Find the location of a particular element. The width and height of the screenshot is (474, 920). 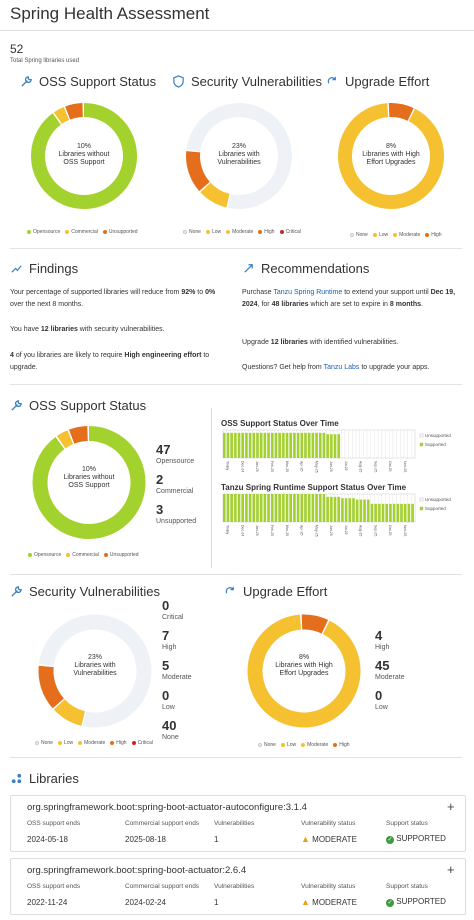

legend-item-moderate: Moderate is located at coordinates (406, 235).